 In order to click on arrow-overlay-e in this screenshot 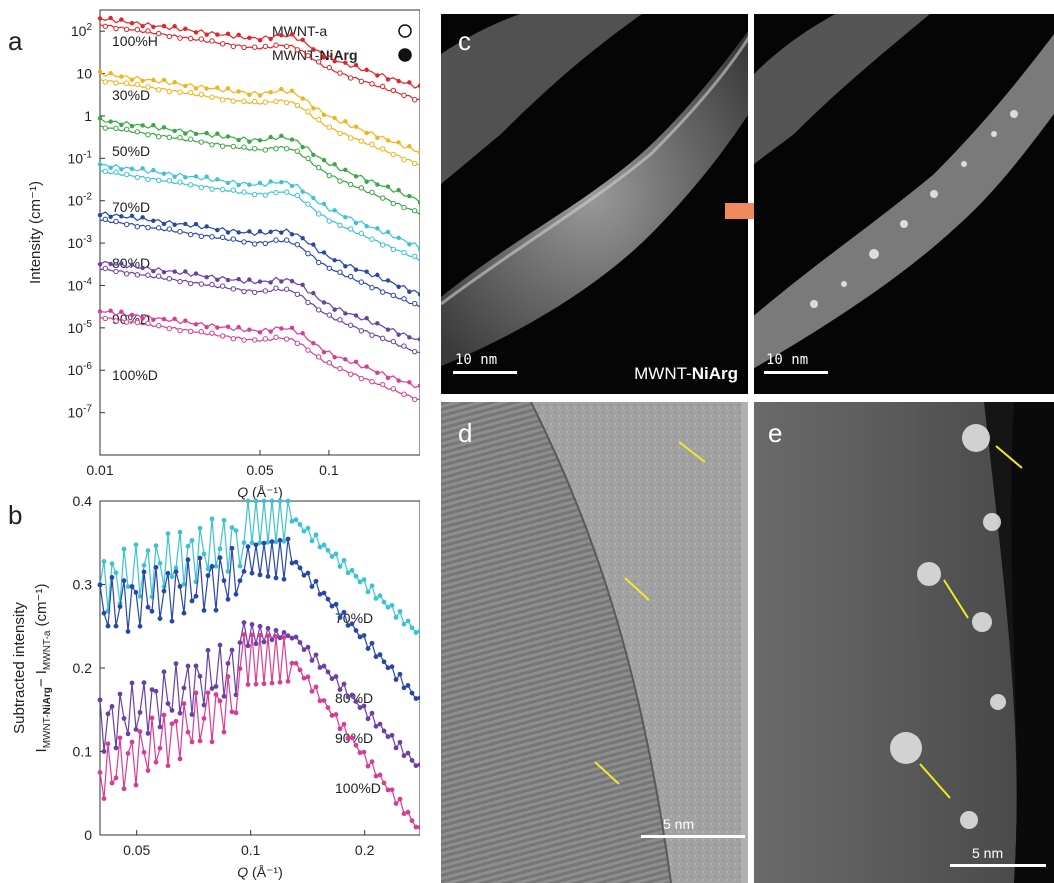, I will do `click(971, 622)`.